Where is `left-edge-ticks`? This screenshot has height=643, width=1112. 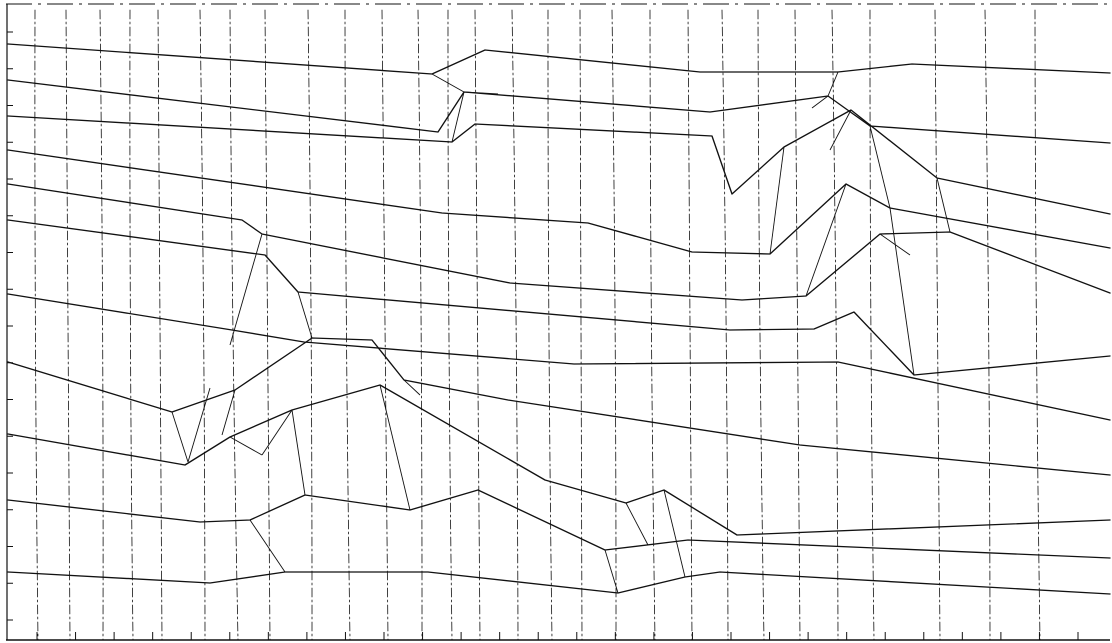
left-edge-ticks is located at coordinates (10, 326).